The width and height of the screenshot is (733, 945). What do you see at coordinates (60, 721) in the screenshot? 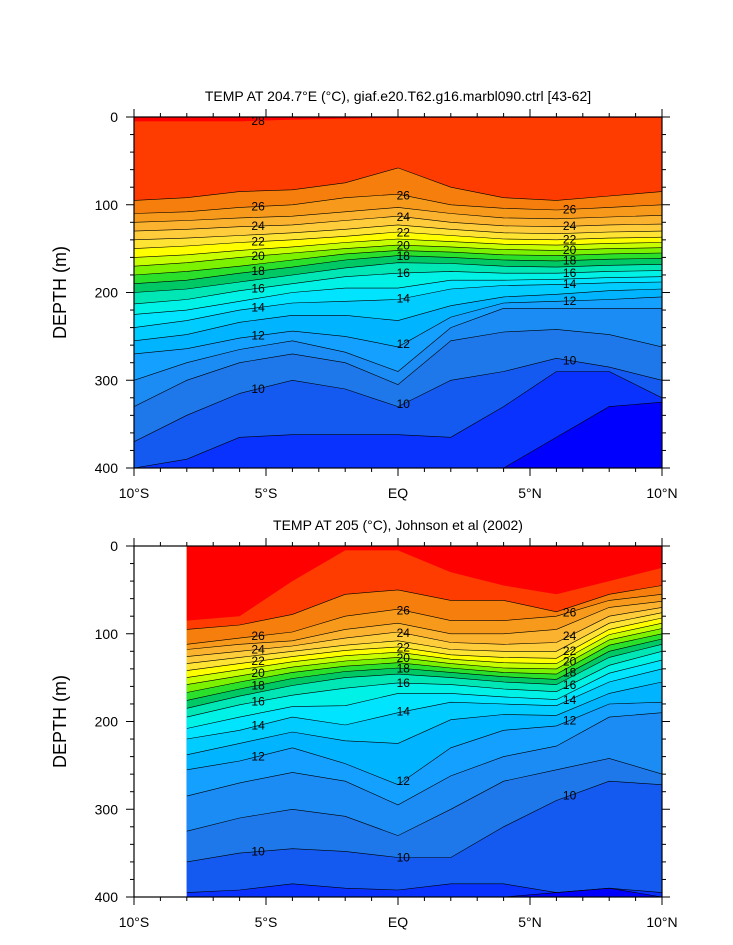
I see `y-axis-label: DEPTH (m)` at bounding box center [60, 721].